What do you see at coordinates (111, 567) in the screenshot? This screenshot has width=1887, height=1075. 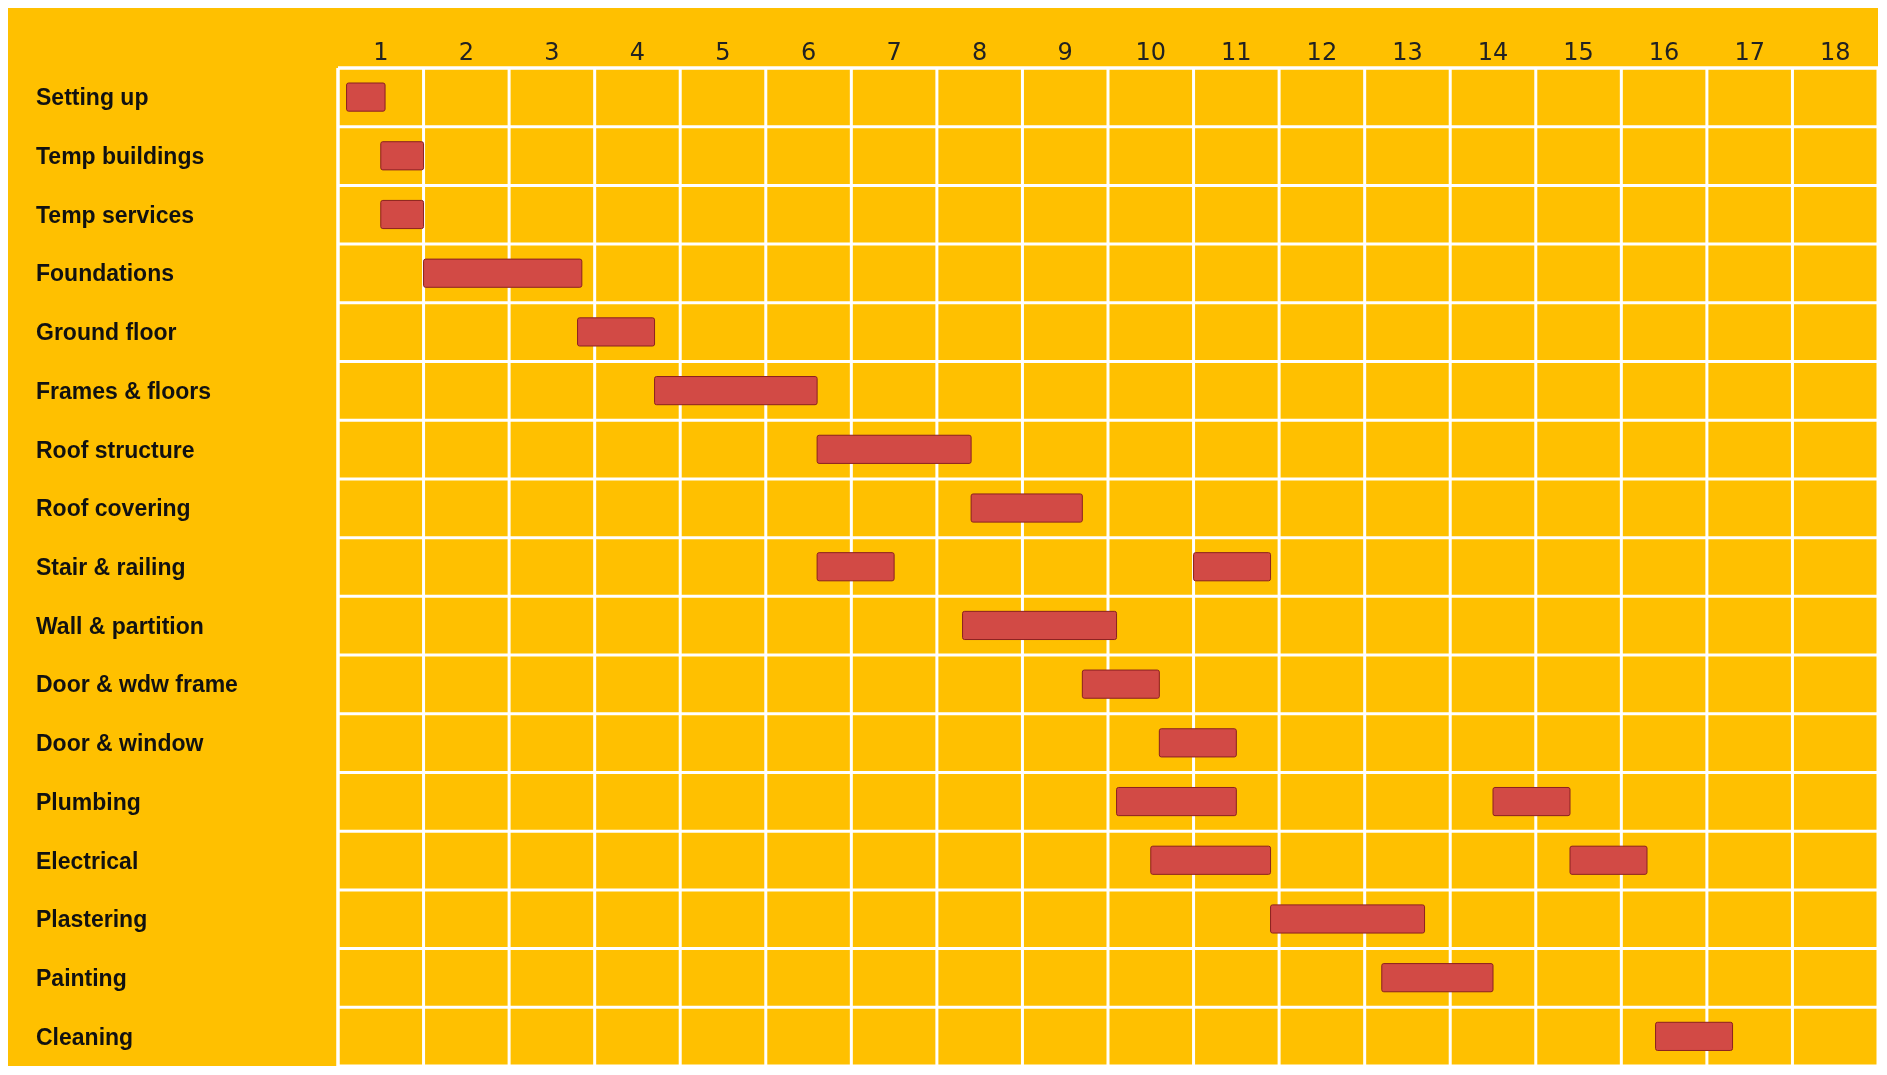 I see `y-tick-label: Stair & railing` at bounding box center [111, 567].